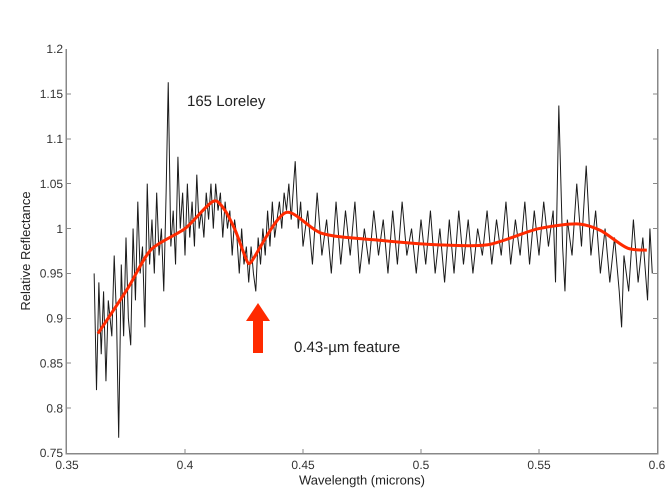 The width and height of the screenshot is (667, 493). Describe the element at coordinates (67, 465) in the screenshot. I see `x-tick-label: 0.35` at that location.